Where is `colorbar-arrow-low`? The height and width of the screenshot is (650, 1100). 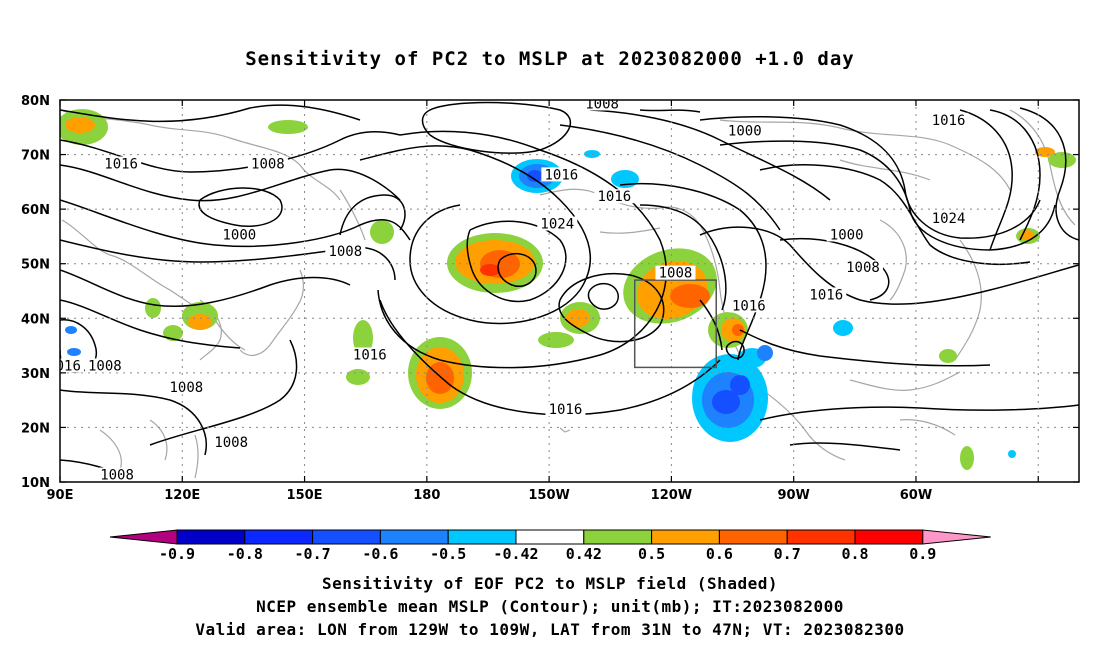 colorbar-arrow-low is located at coordinates (143, 537).